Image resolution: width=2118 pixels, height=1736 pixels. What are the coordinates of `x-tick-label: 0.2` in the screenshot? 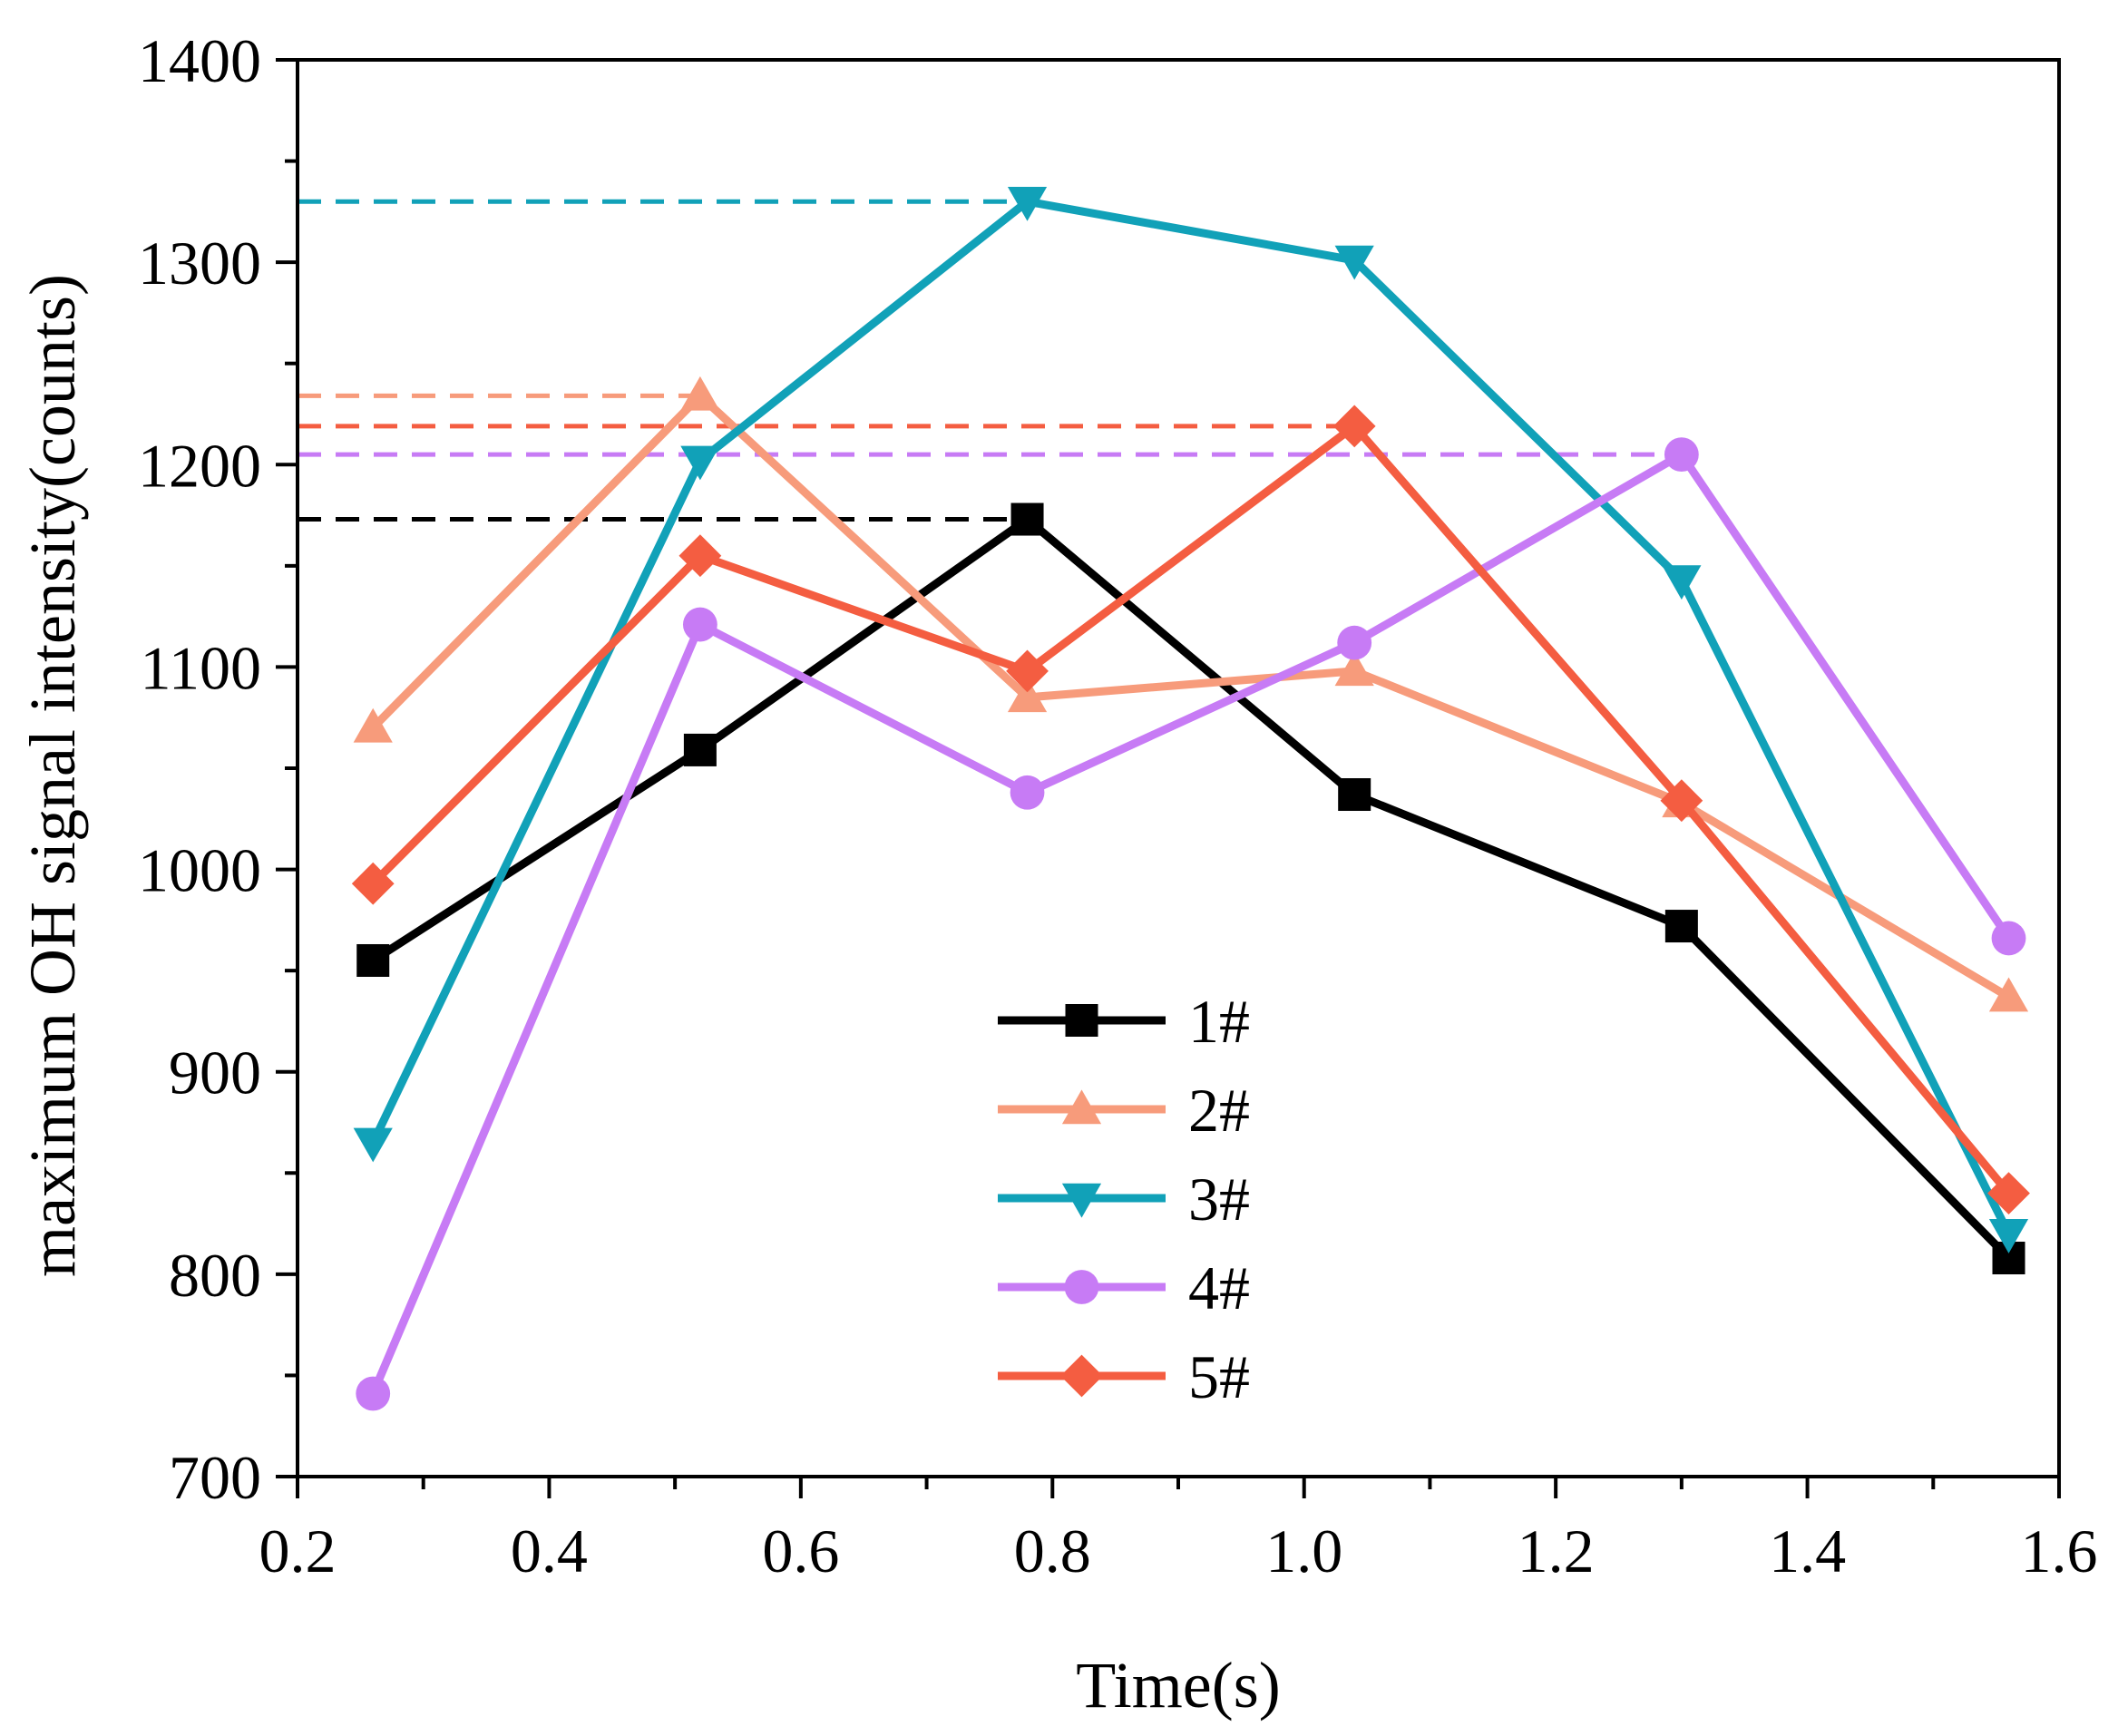 It's located at (298, 1551).